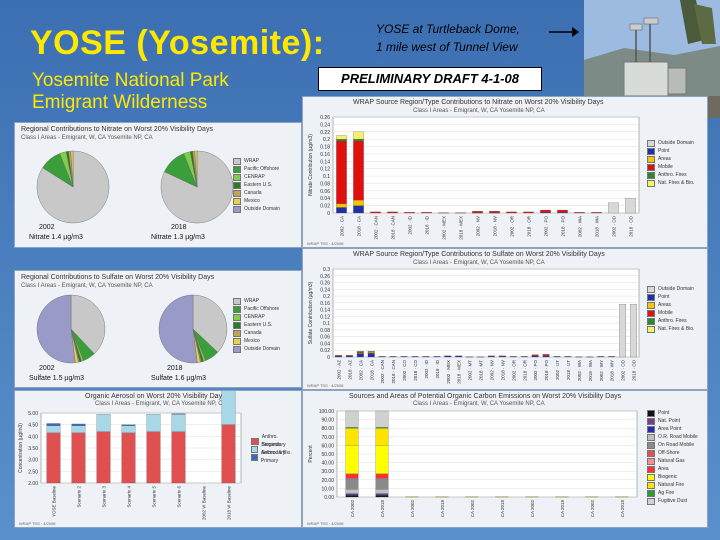  I want to click on sulfate-bar-xtick: 2002 · MT, so click(470, 370).